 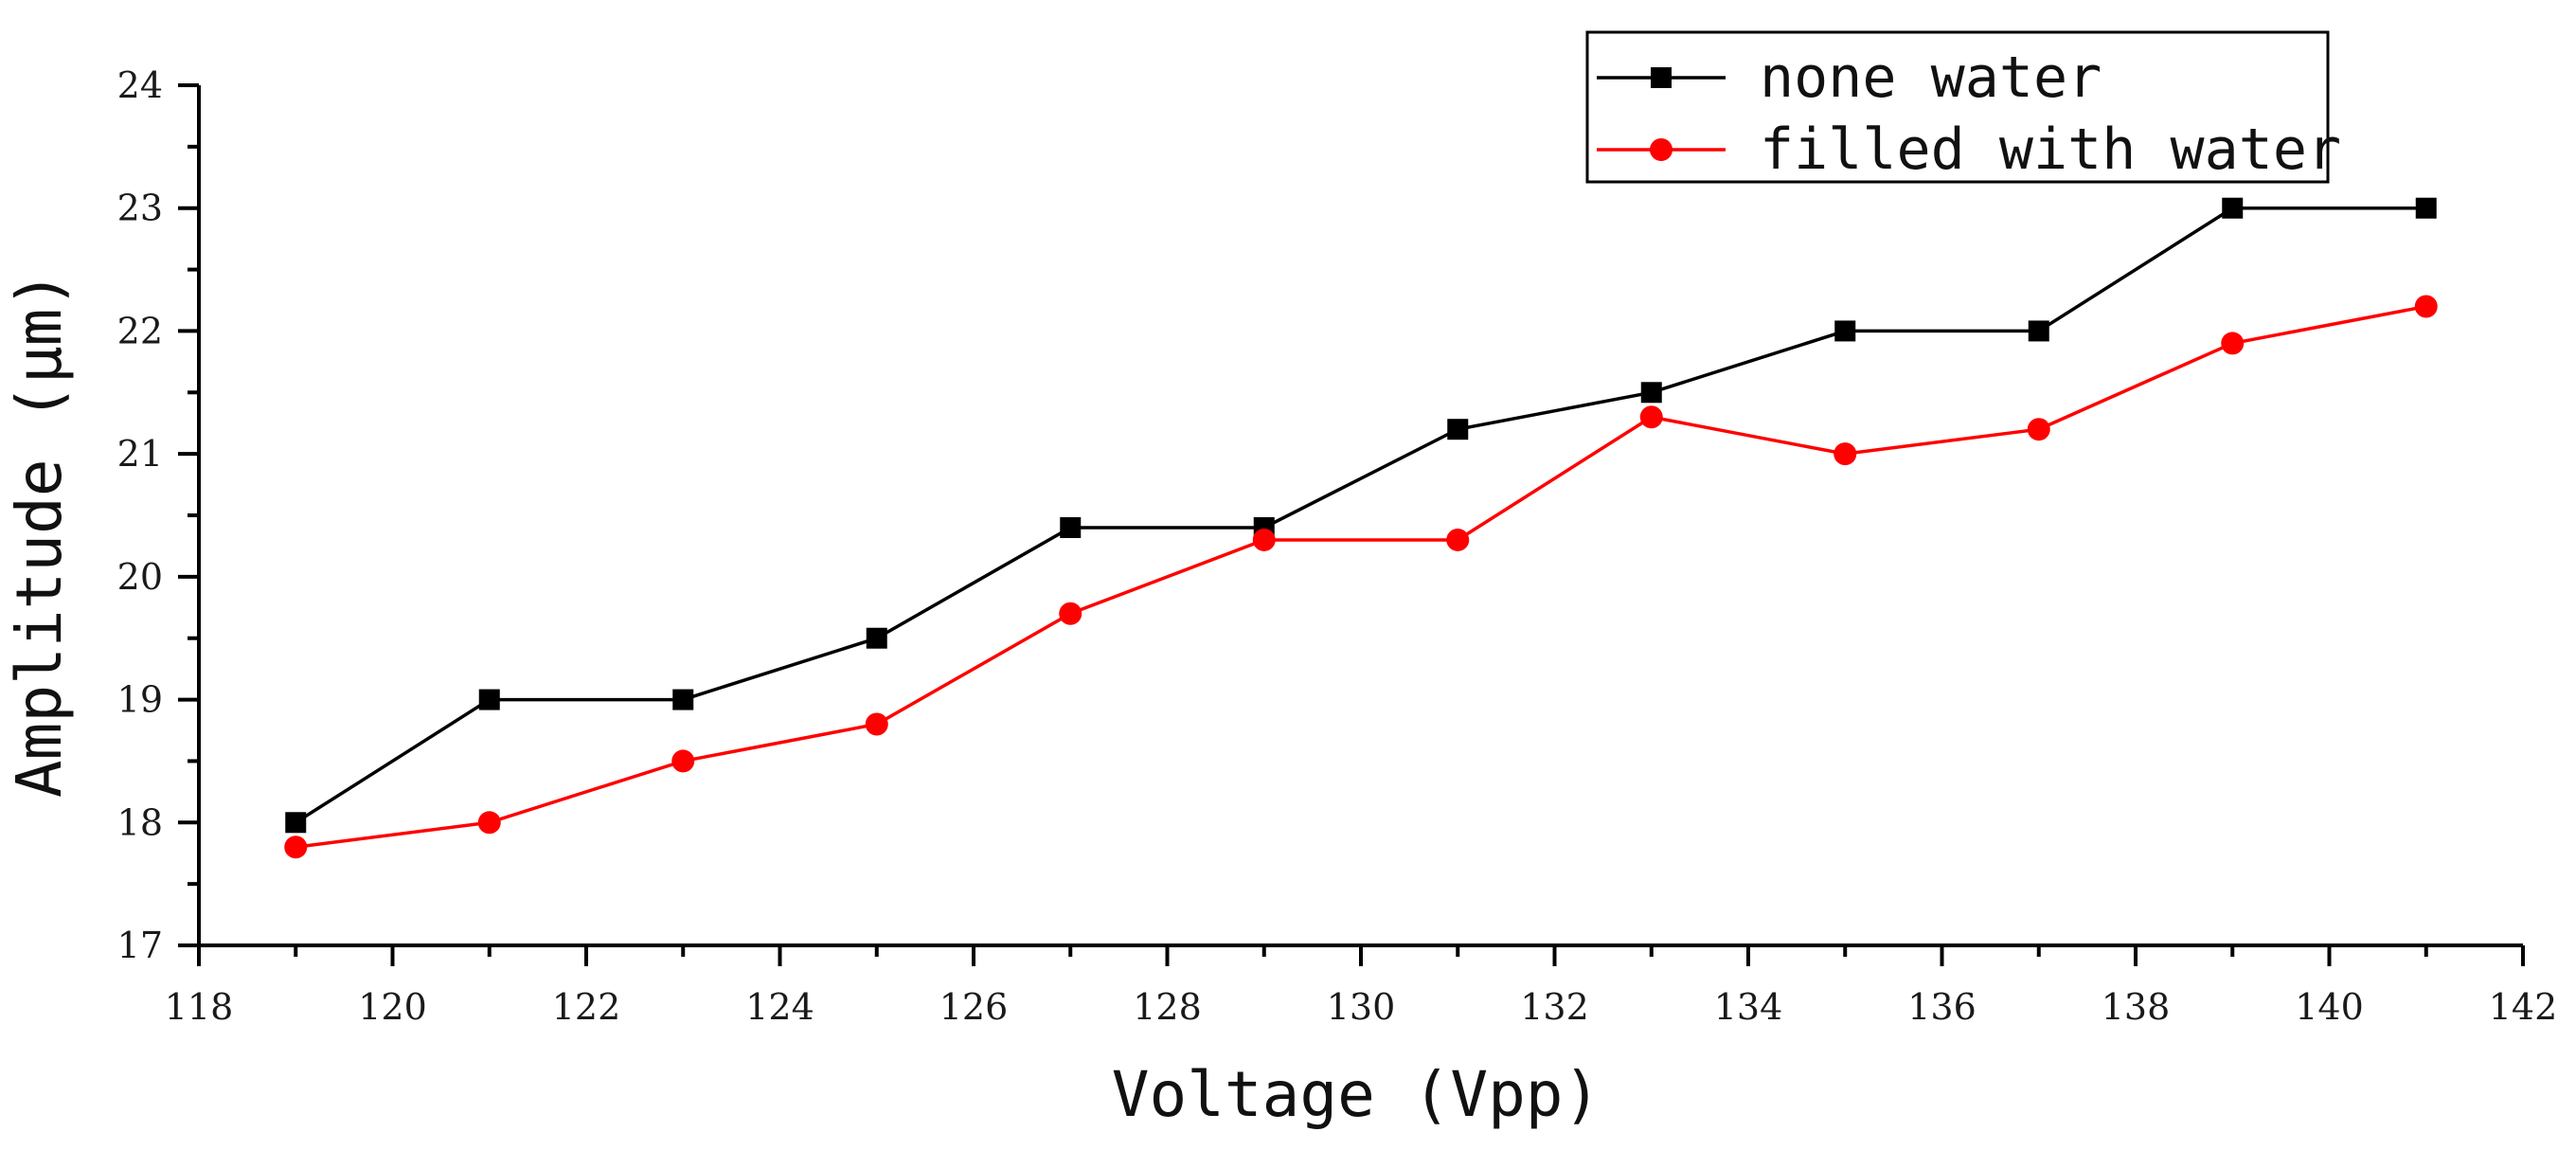 What do you see at coordinates (2523, 1007) in the screenshot?
I see `x-tick-label: 142` at bounding box center [2523, 1007].